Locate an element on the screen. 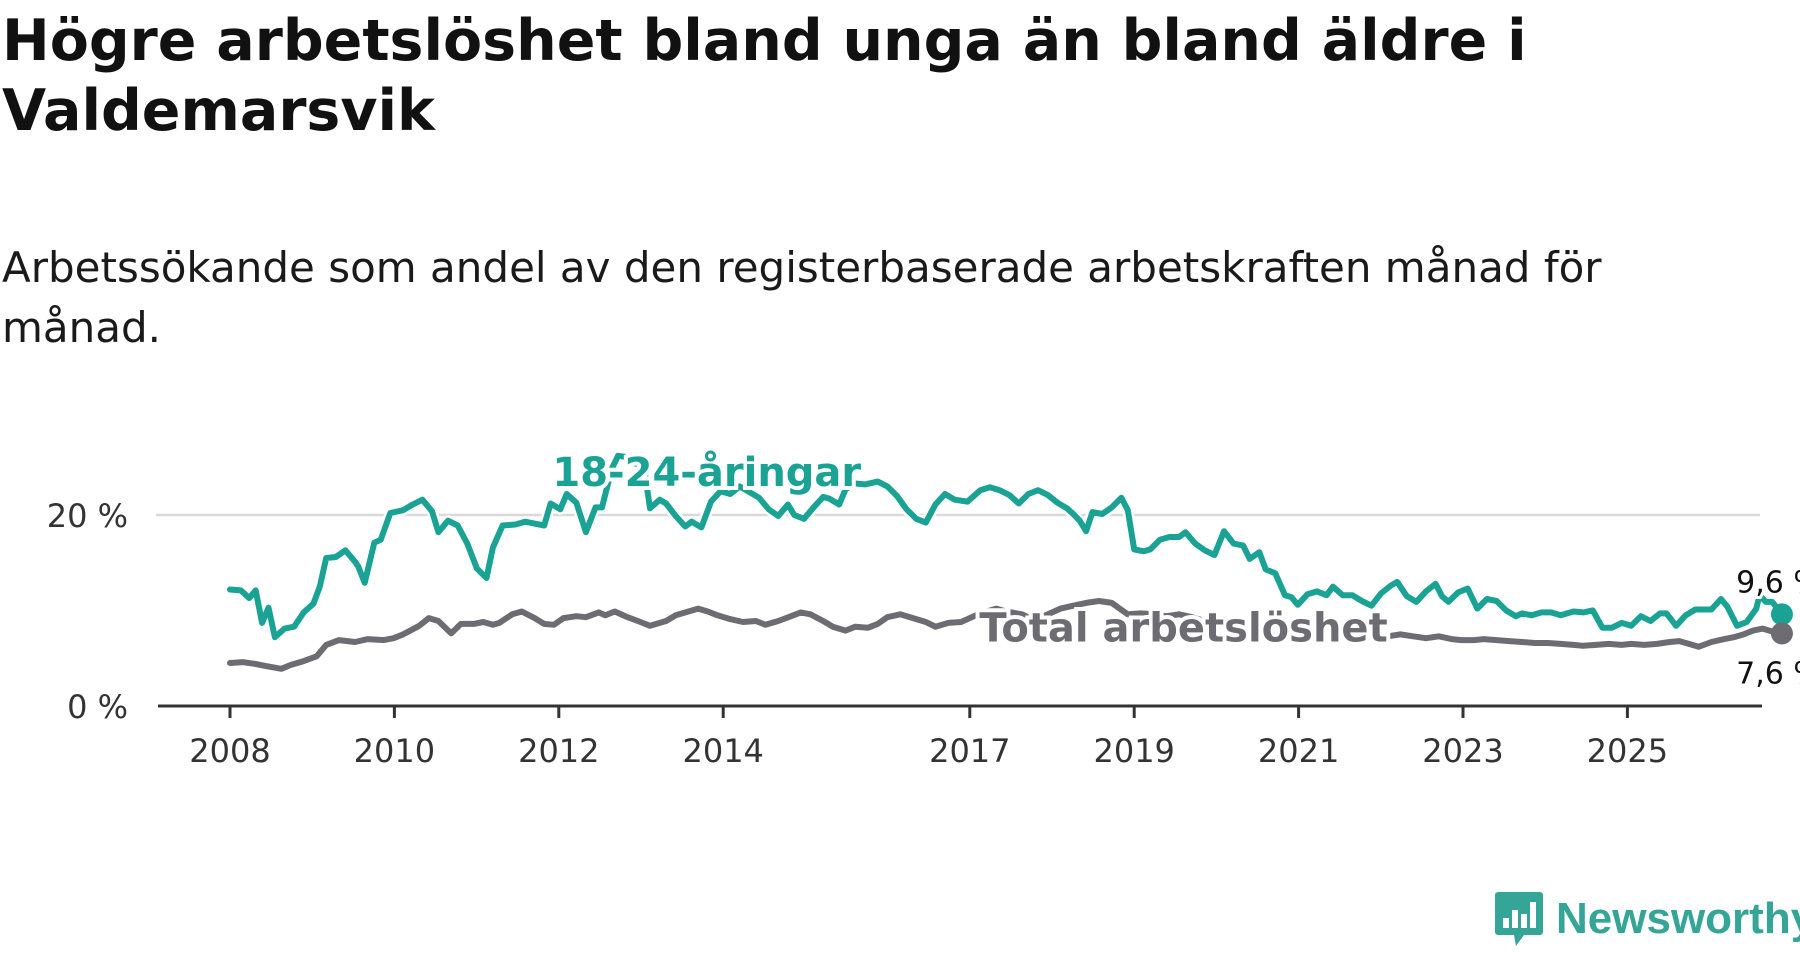 The width and height of the screenshot is (1800, 954). series-inline-label: 18-24-åringar is located at coordinates (706, 472).